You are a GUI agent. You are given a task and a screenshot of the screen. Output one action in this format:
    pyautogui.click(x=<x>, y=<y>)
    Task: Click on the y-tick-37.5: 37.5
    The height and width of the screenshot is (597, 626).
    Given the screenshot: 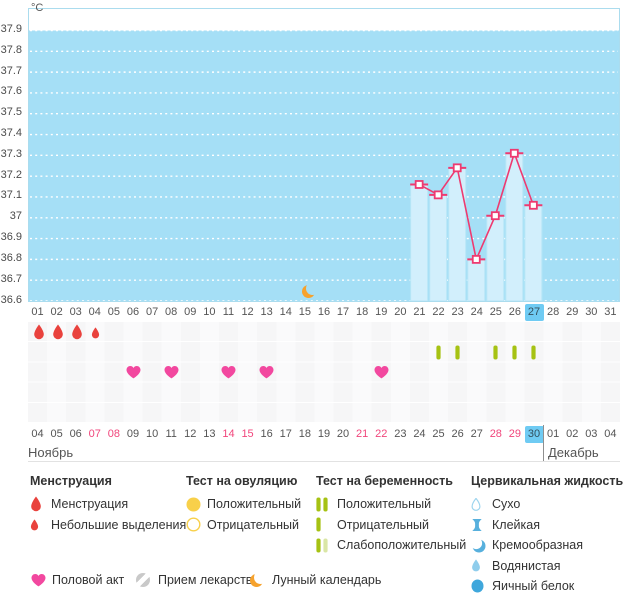 What is the action you would take?
    pyautogui.click(x=11, y=112)
    